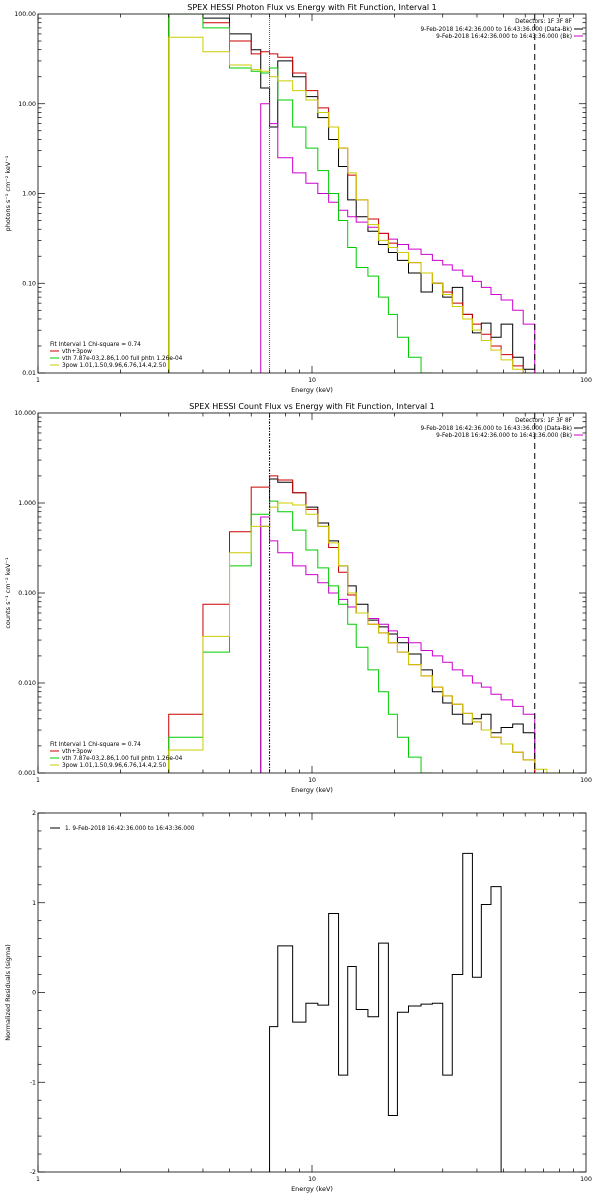 The width and height of the screenshot is (600, 1200). I want to click on y-tick-label: 0.10, so click(29, 283).